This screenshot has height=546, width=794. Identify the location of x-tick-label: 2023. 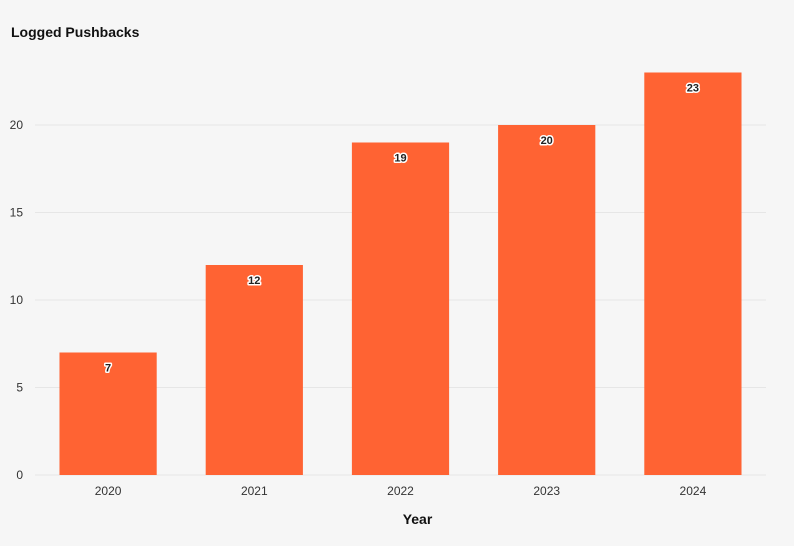
(546, 491).